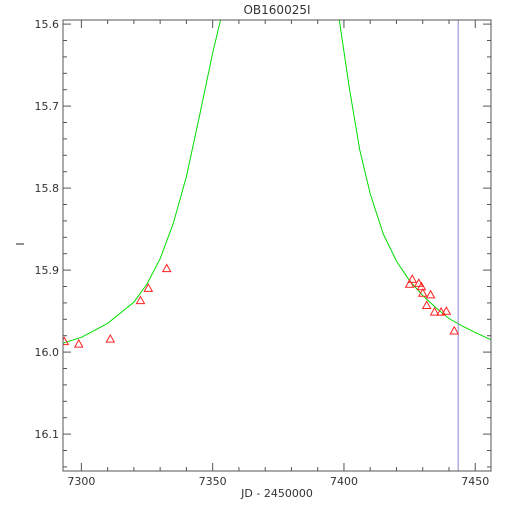  Describe the element at coordinates (276, 10) in the screenshot. I see `chart-title: OB160025I` at that location.